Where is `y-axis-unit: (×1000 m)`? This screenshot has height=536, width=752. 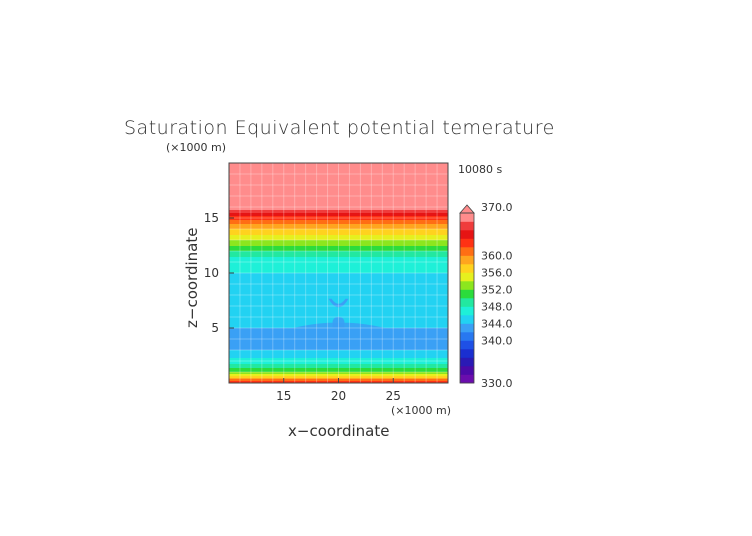
y-axis-unit: (×1000 m) is located at coordinates (196, 147).